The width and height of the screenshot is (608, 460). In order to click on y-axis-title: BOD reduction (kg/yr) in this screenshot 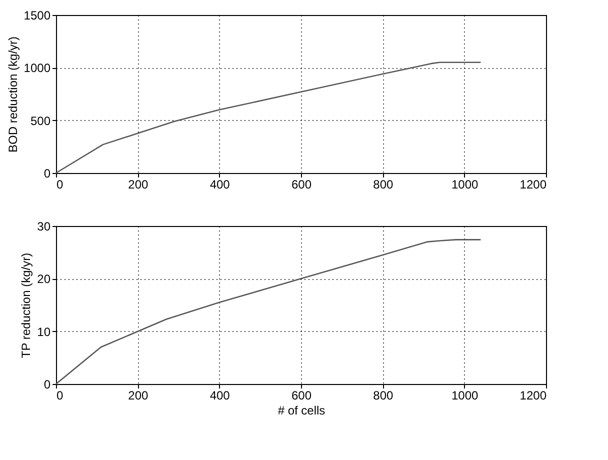, I will do `click(13, 94)`.